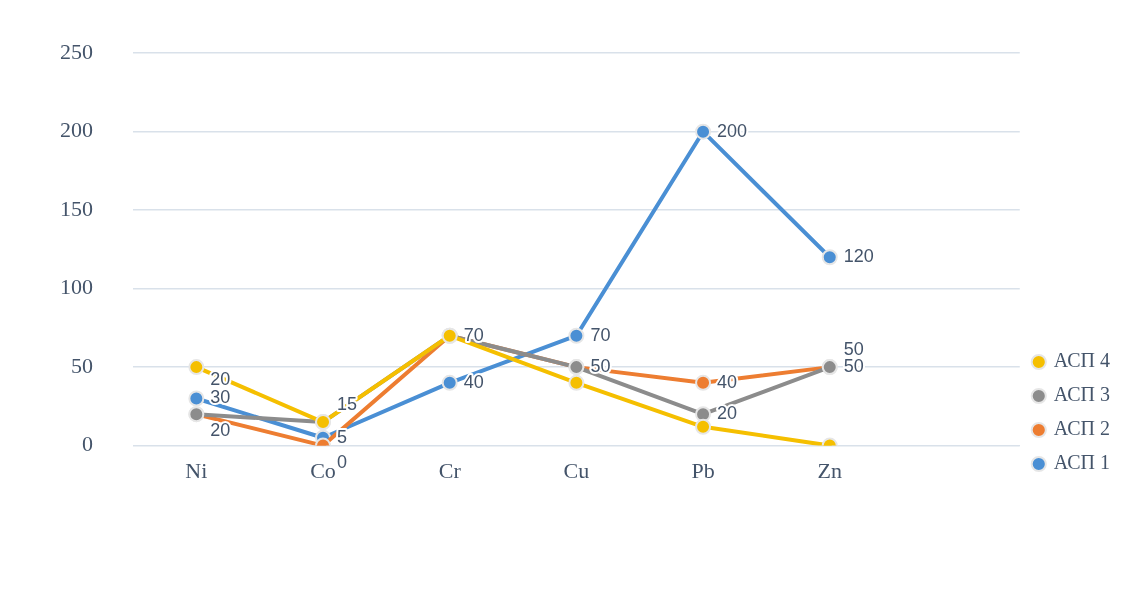 This screenshot has height=598, width=1130. Describe the element at coordinates (1081, 428) in the screenshot. I see `legend-label: АСП 2` at that location.